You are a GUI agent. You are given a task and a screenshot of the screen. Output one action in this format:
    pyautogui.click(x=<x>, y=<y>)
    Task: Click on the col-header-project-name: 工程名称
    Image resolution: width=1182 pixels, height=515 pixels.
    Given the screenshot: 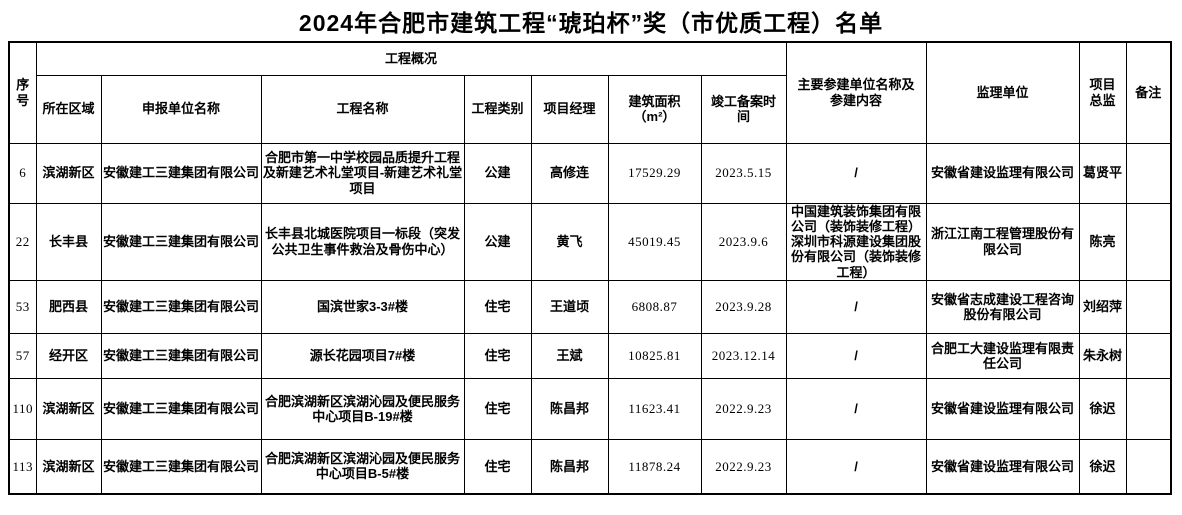 What is the action you would take?
    pyautogui.click(x=362, y=109)
    